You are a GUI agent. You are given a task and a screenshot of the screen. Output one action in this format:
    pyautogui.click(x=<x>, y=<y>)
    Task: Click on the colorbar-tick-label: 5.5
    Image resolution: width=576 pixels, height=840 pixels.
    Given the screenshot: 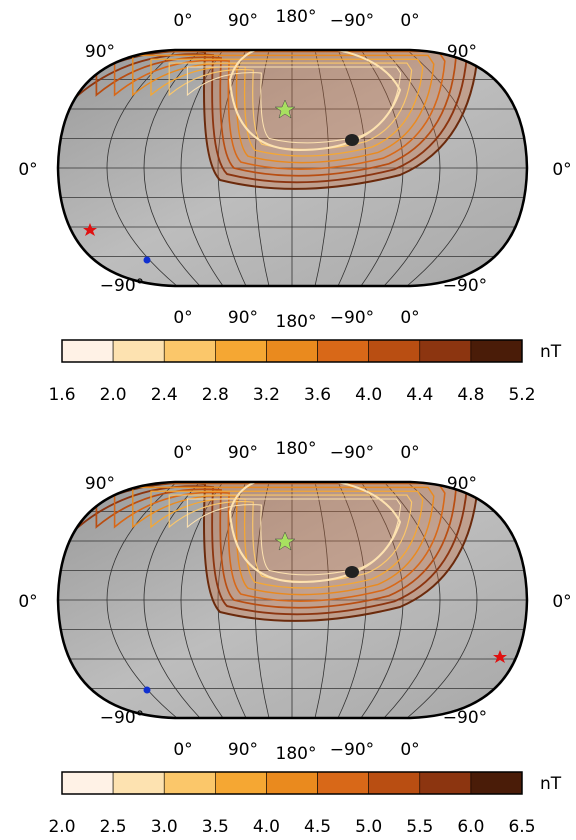 What is the action you would take?
    pyautogui.click(x=419, y=827)
    